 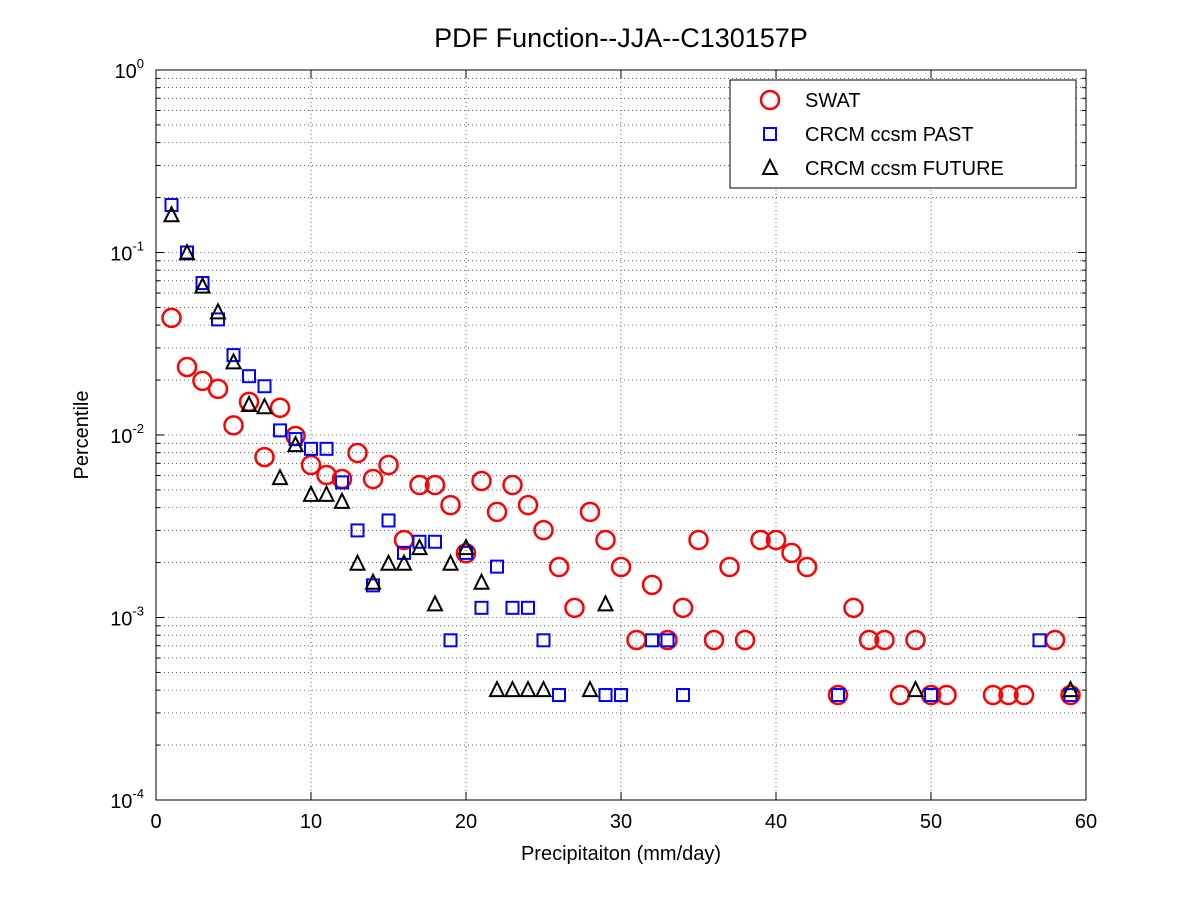 What do you see at coordinates (770, 166) in the screenshot?
I see `legend-marker-crcm-ccsm-future` at bounding box center [770, 166].